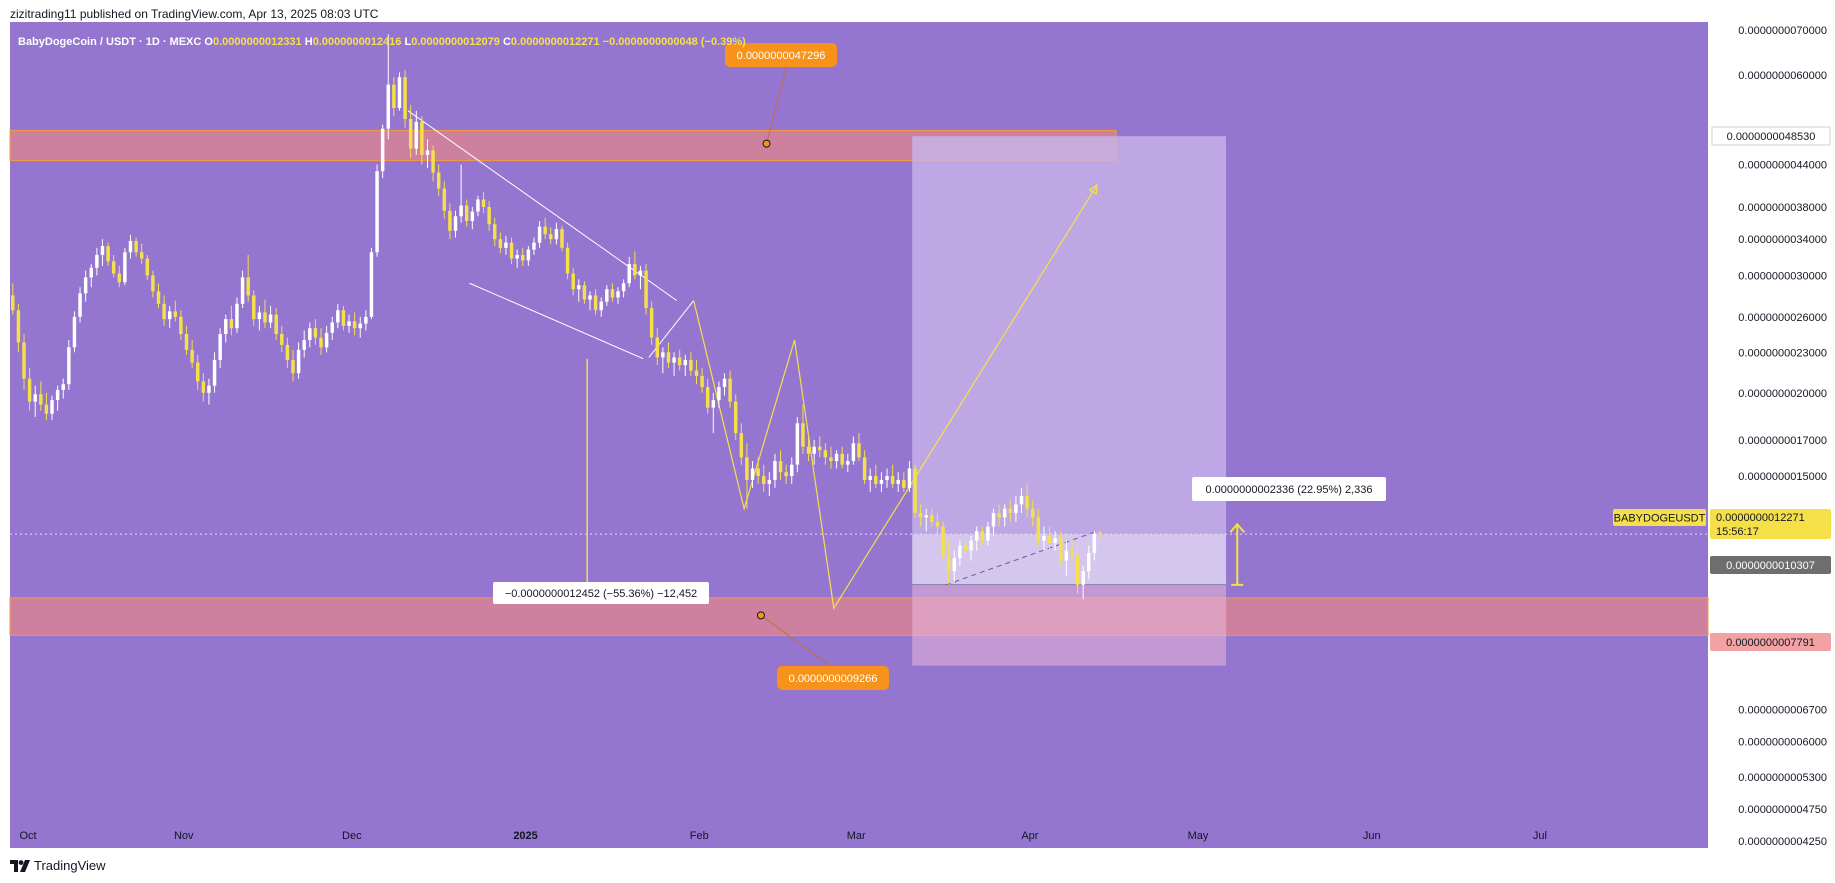  Describe the element at coordinates (856, 836) in the screenshot. I see `time-tick-5: Mar` at that location.